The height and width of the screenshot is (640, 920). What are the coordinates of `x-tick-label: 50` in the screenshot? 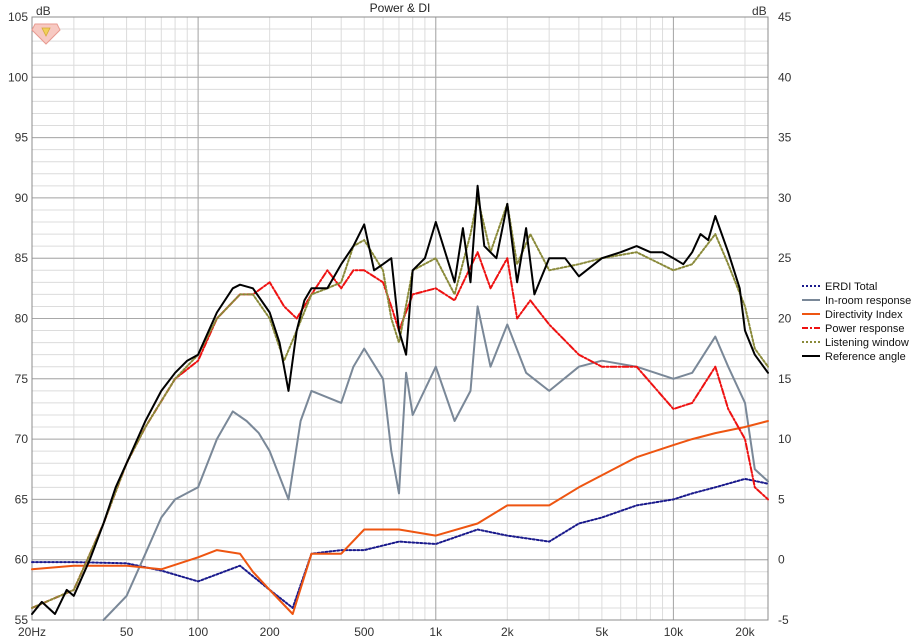 It's located at (127, 632).